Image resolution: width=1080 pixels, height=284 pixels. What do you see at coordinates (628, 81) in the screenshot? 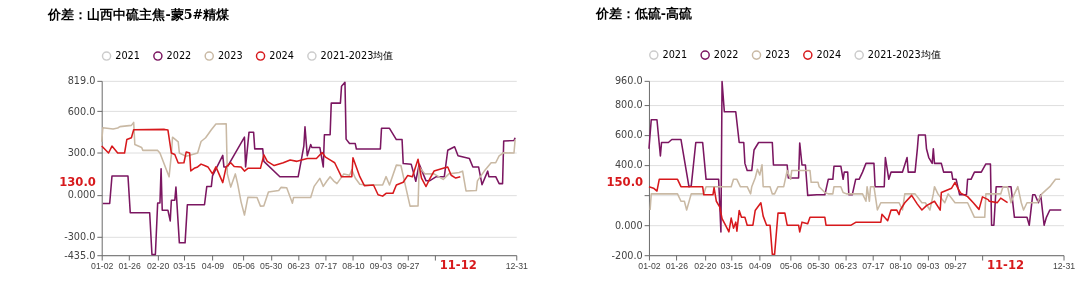
I see `y-tick-label: 960.0` at bounding box center [628, 81].